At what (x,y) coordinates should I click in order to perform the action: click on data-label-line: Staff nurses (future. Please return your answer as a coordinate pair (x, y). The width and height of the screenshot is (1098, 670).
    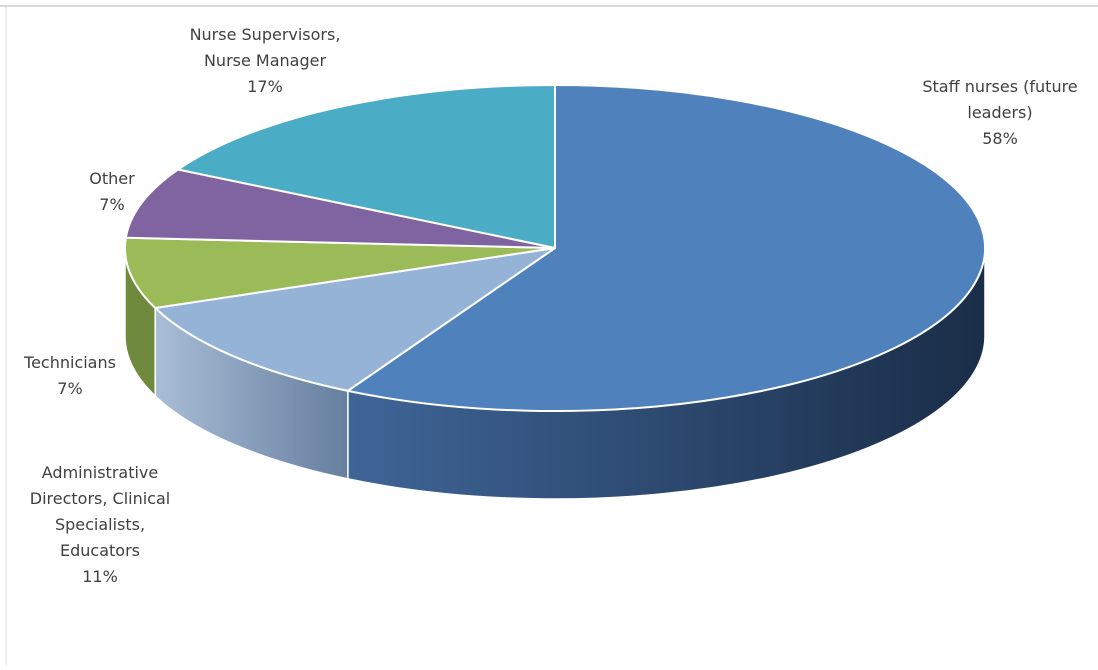
    Looking at the image, I should click on (999, 86).